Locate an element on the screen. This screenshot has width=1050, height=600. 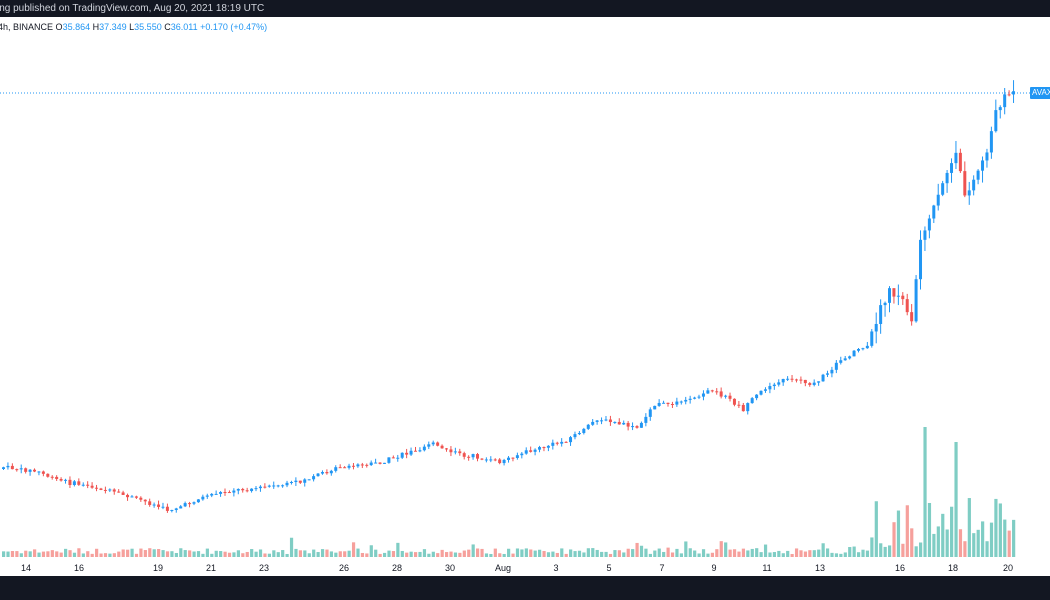
x-tick-label: 30 is located at coordinates (450, 568).